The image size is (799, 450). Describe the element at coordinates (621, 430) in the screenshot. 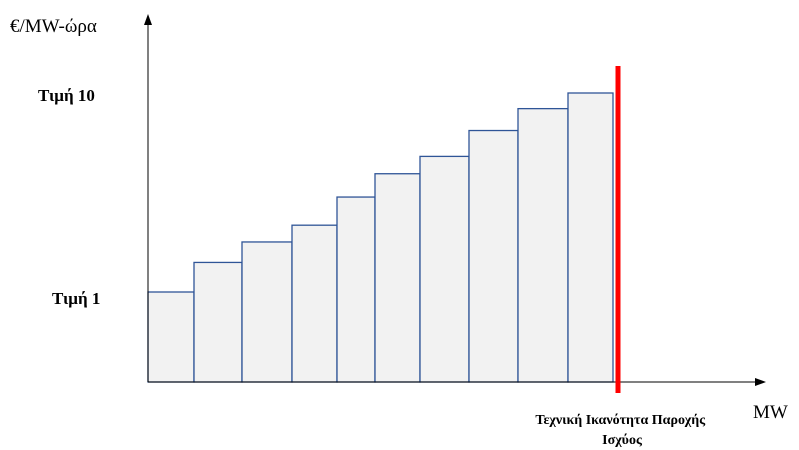

I see `technical-capacity-label: Τεχνική Ικανότητα Παροχής Ισχύος` at that location.